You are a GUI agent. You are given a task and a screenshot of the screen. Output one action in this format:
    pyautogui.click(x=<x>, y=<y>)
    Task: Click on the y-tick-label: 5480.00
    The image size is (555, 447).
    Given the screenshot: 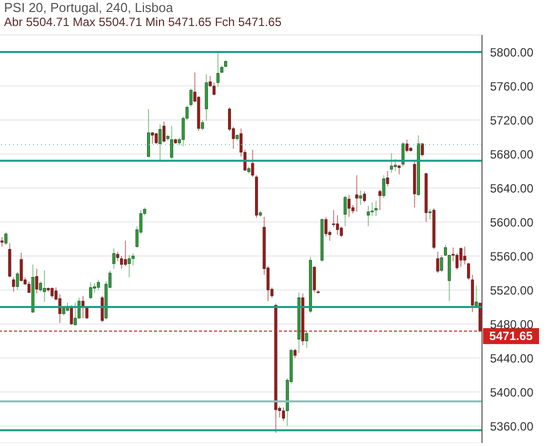 What is the action you would take?
    pyautogui.click(x=512, y=324)
    